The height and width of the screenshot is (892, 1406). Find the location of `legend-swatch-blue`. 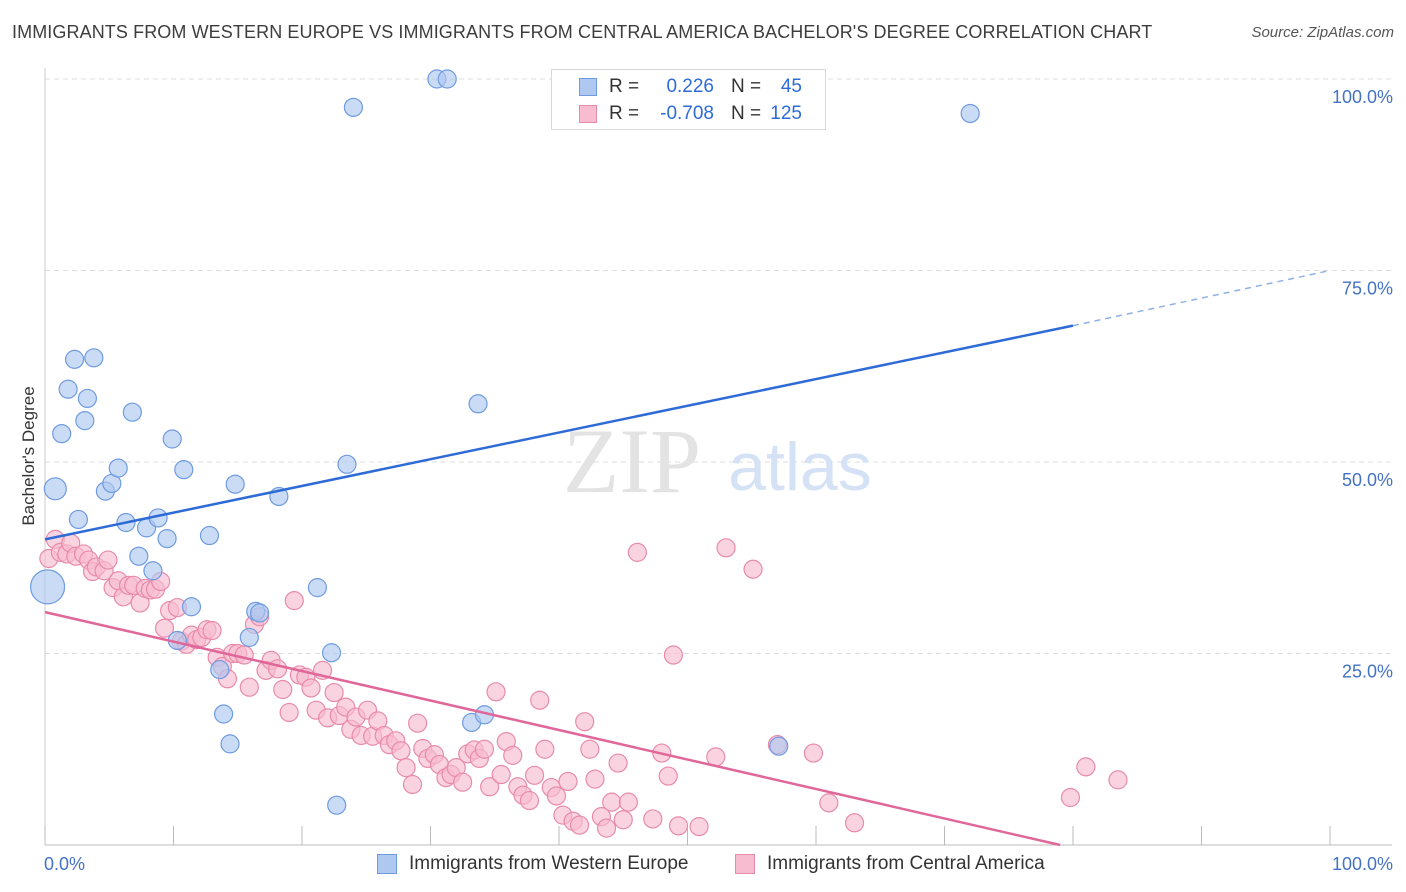

legend-swatch-blue is located at coordinates (588, 87).